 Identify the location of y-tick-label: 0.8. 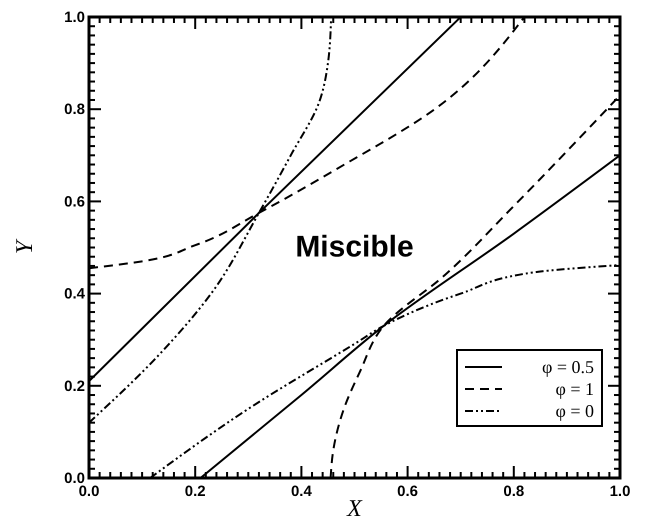
(74, 109).